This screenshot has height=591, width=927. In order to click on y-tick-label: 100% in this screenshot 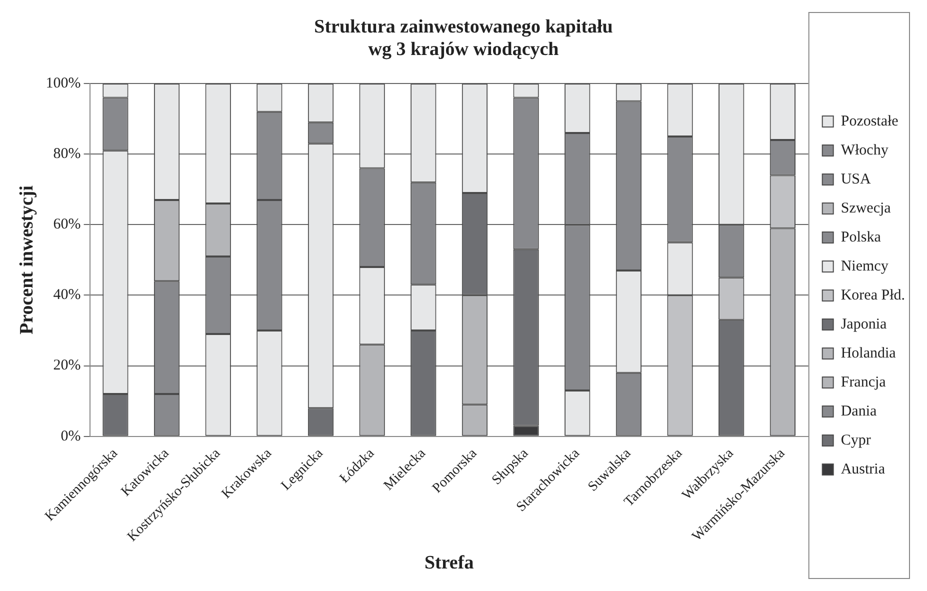, I will do `click(63, 84)`.